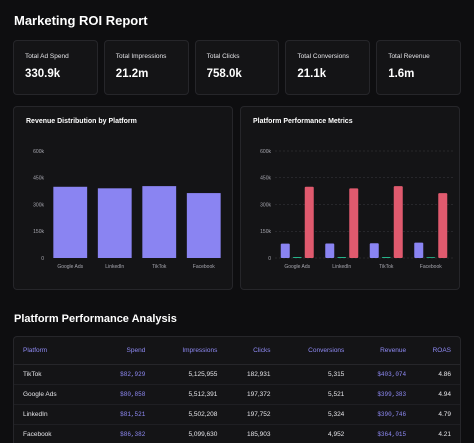 The height and width of the screenshot is (443, 474). What do you see at coordinates (126, 351) in the screenshot?
I see `column-header-spend: Spend` at bounding box center [126, 351].